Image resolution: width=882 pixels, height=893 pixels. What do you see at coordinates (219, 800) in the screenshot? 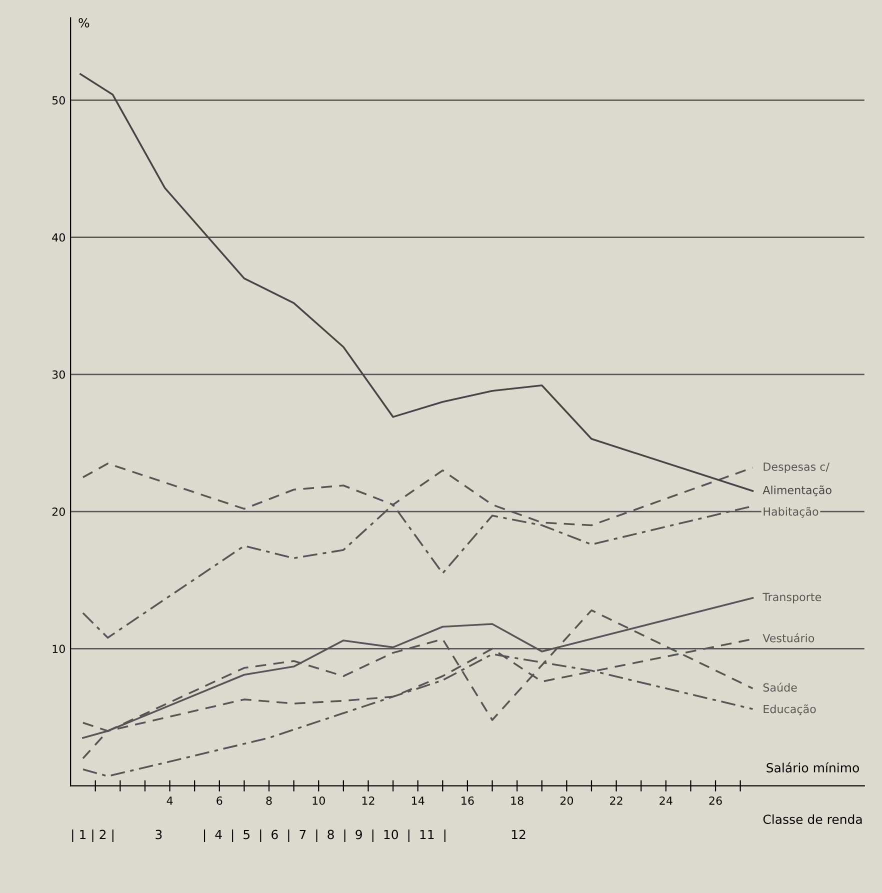
I see `x-tick-label: 6` at bounding box center [219, 800].